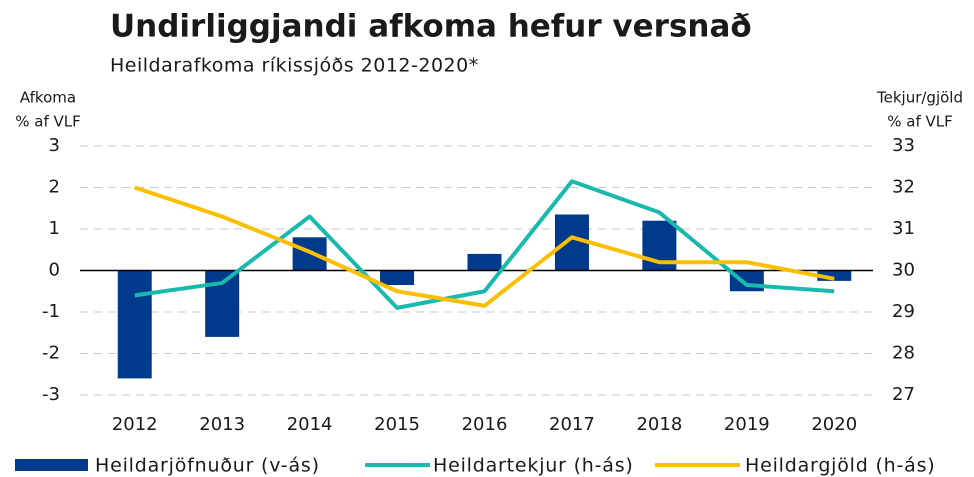 The width and height of the screenshot is (974, 477). What do you see at coordinates (222, 424) in the screenshot?
I see `x-tick-label: 2013` at bounding box center [222, 424].